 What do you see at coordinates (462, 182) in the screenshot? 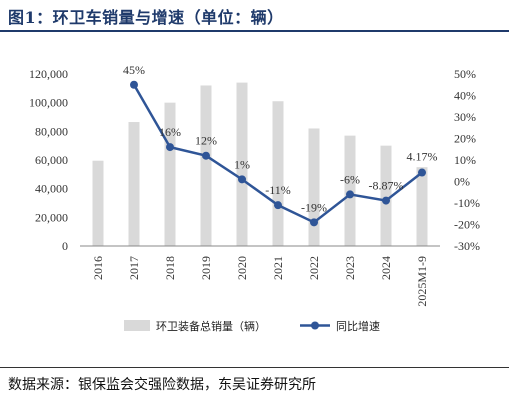
I see `right-tick-label: 0%` at bounding box center [462, 182].